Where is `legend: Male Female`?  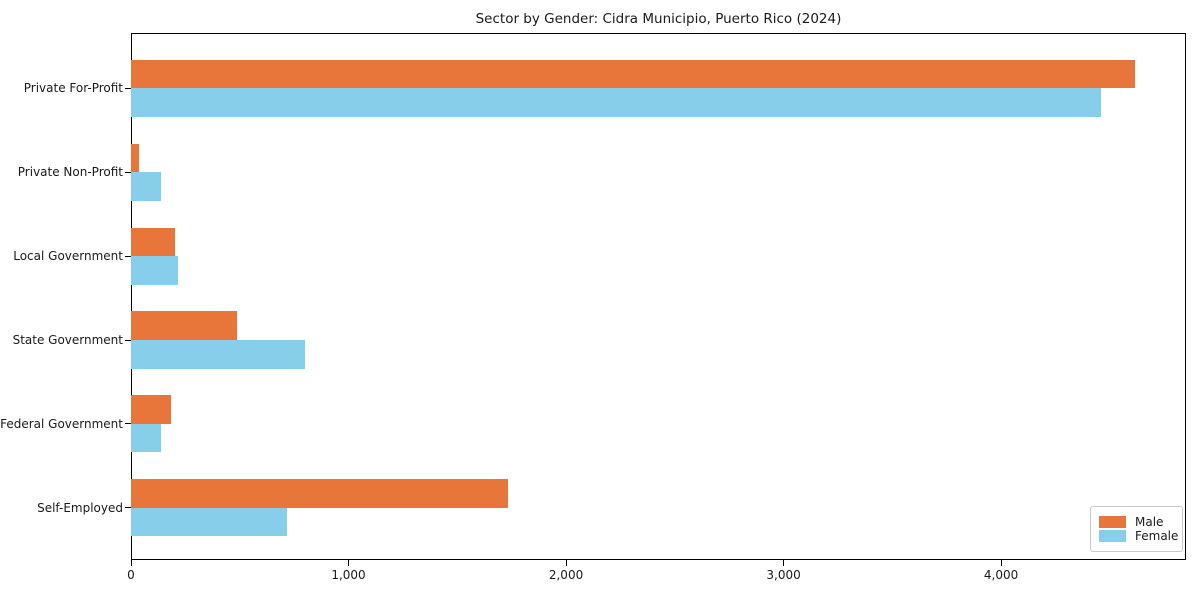 legend: Male Female is located at coordinates (1136, 529).